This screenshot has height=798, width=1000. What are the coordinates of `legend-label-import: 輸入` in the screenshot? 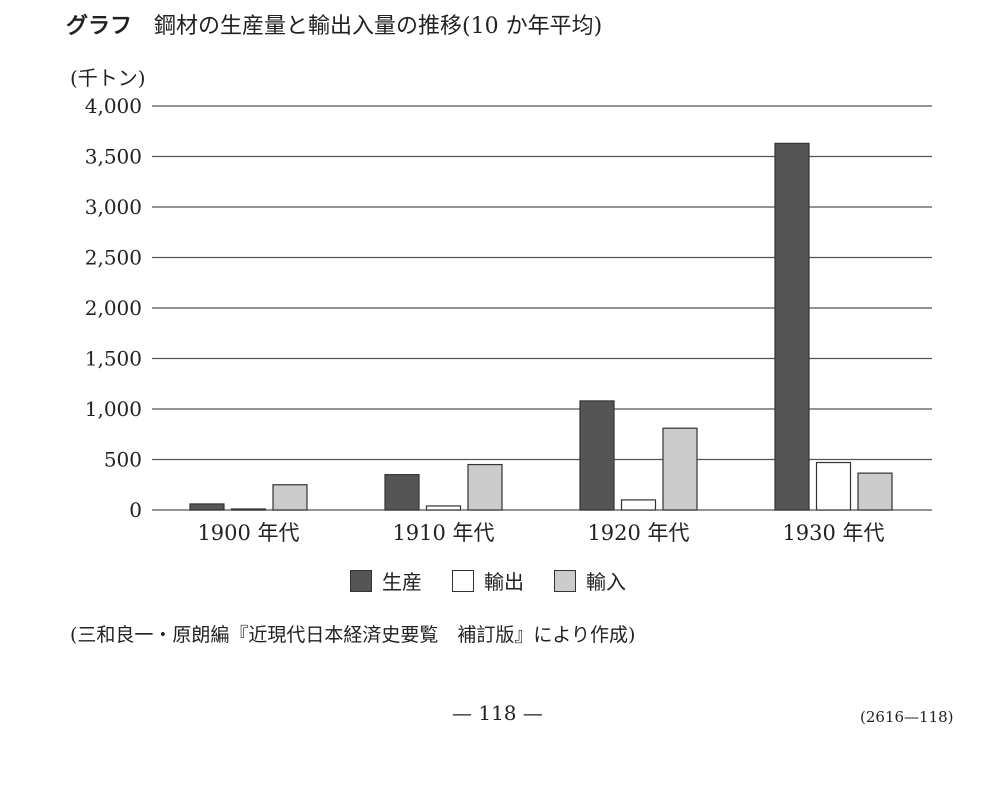 It's located at (606, 582).